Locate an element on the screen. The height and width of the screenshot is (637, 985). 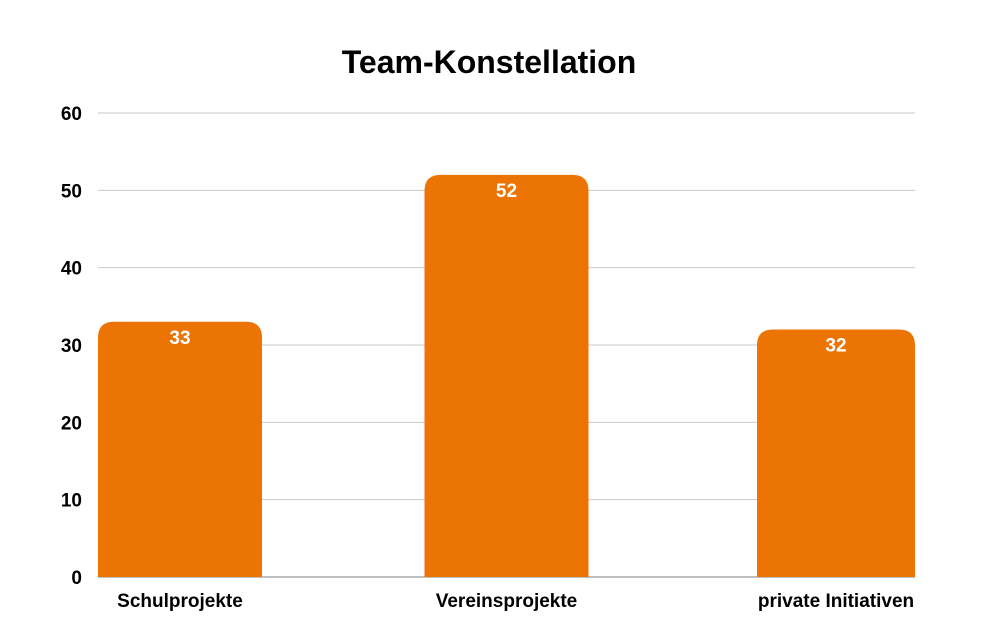
y-axis-tick-labels: 0 10 20 30 40 50 60 is located at coordinates (71, 346).